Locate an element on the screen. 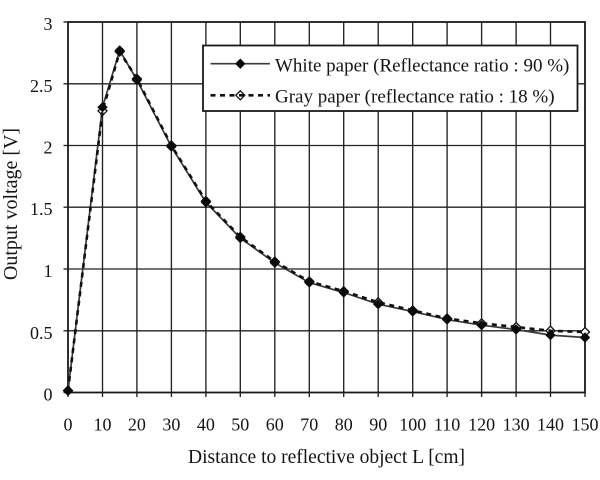 The image size is (600, 480). svg-text: 1.5 is located at coordinates (41, 209).